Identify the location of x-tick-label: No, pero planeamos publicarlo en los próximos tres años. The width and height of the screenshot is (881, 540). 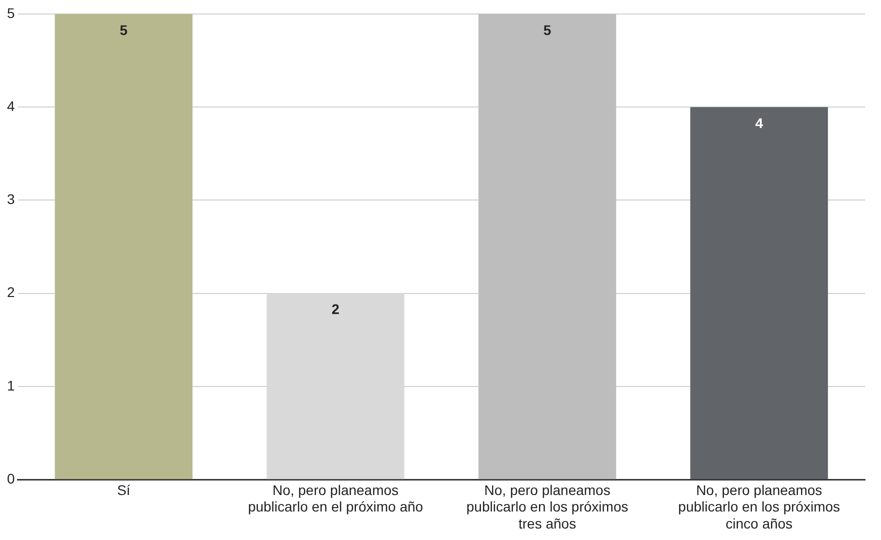
(547, 507).